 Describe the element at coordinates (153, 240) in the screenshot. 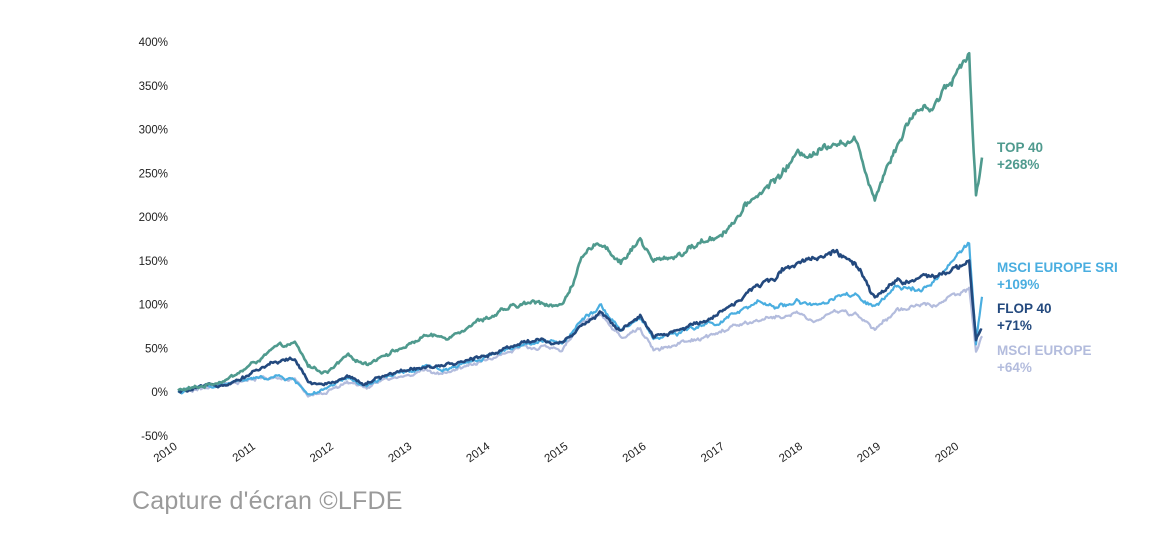

I see `y-axis-ticks: -50% 0% 50% 100% 150% 200% 250% 300% 350% 400%` at that location.